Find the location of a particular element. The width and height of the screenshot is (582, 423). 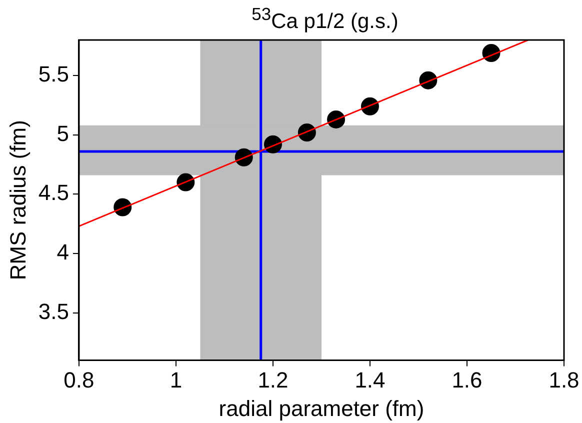

y-axis-title: RMS radius (fm) is located at coordinates (17, 200).